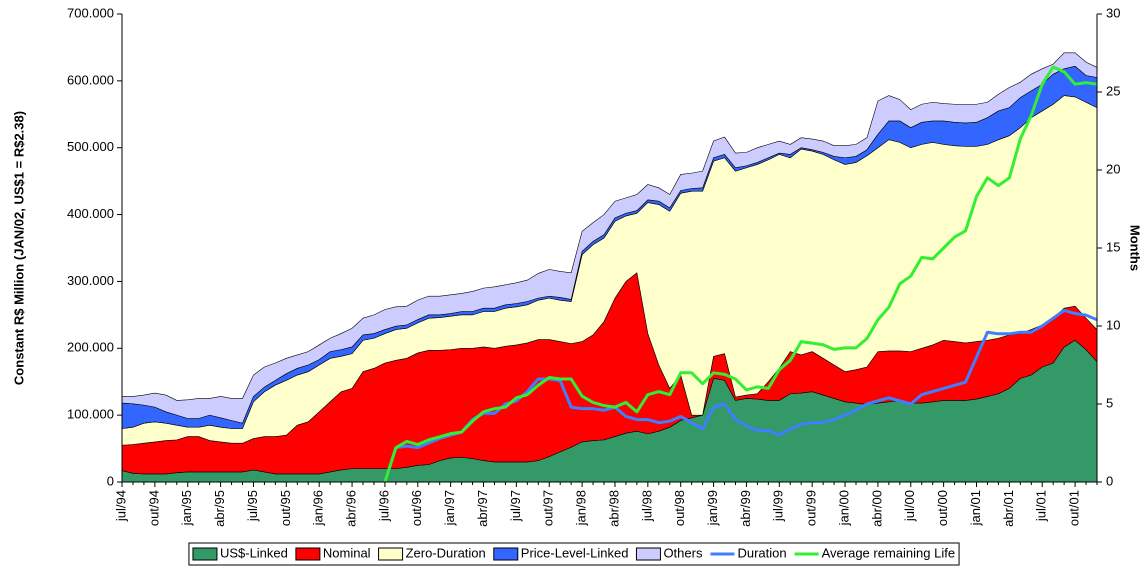 The height and width of the screenshot is (573, 1148). Describe the element at coordinates (252, 506) in the screenshot. I see `x-tick-label: jul/95` at that location.